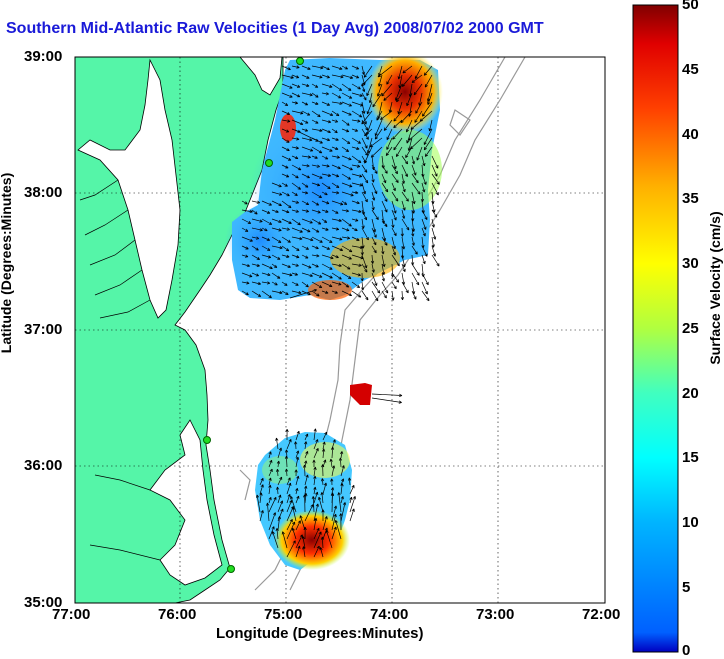 The image size is (724, 659). I want to click on colorbar-tick: 50, so click(690, 6).